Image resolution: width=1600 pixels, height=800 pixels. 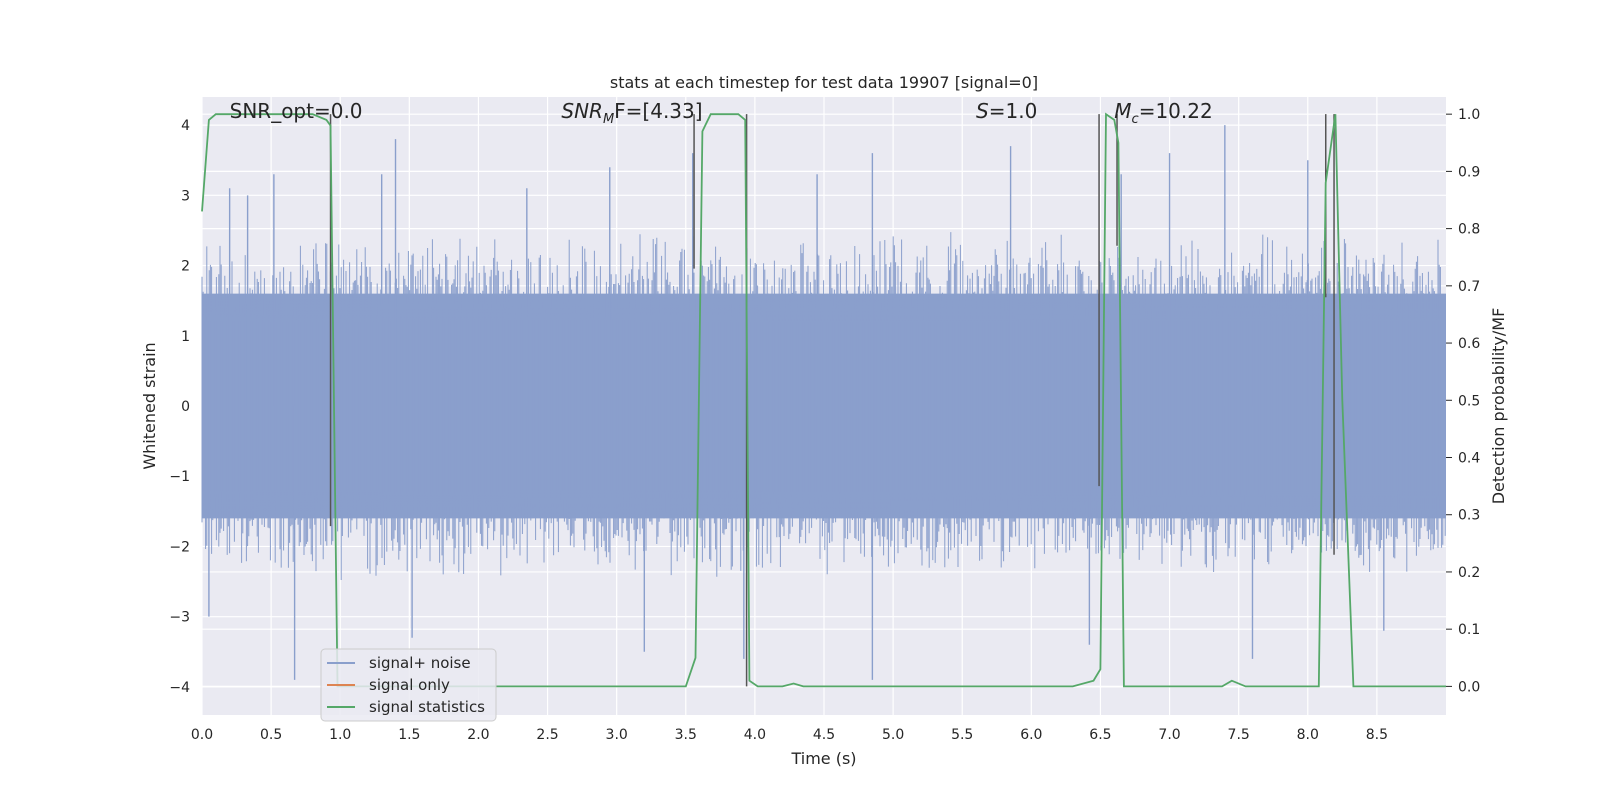 I want to click on legend-label: signal statistics, so click(x=427, y=707).